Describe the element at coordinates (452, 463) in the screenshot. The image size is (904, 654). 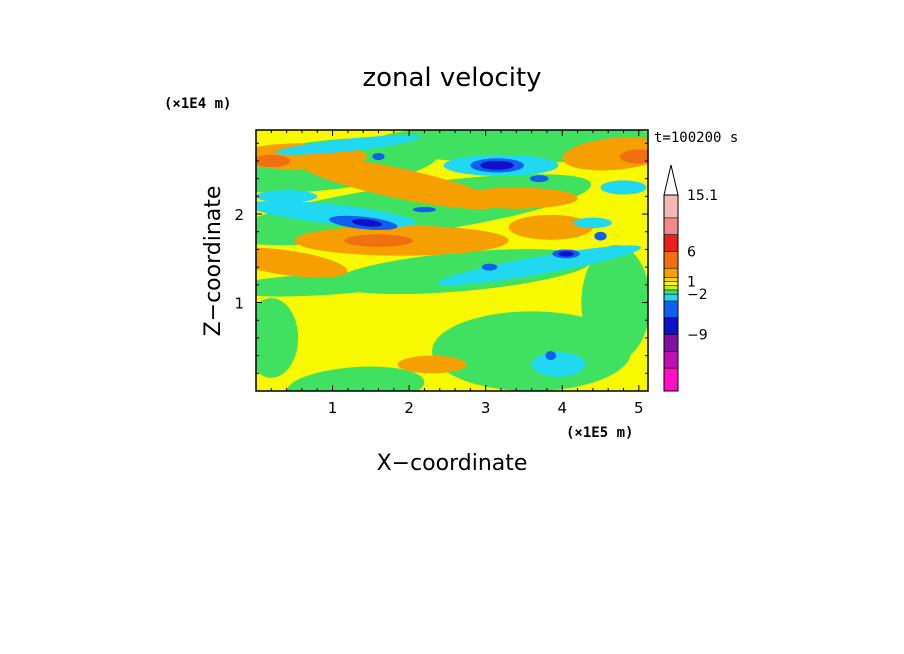
I see `x-axis-label: X−coordinate` at that location.